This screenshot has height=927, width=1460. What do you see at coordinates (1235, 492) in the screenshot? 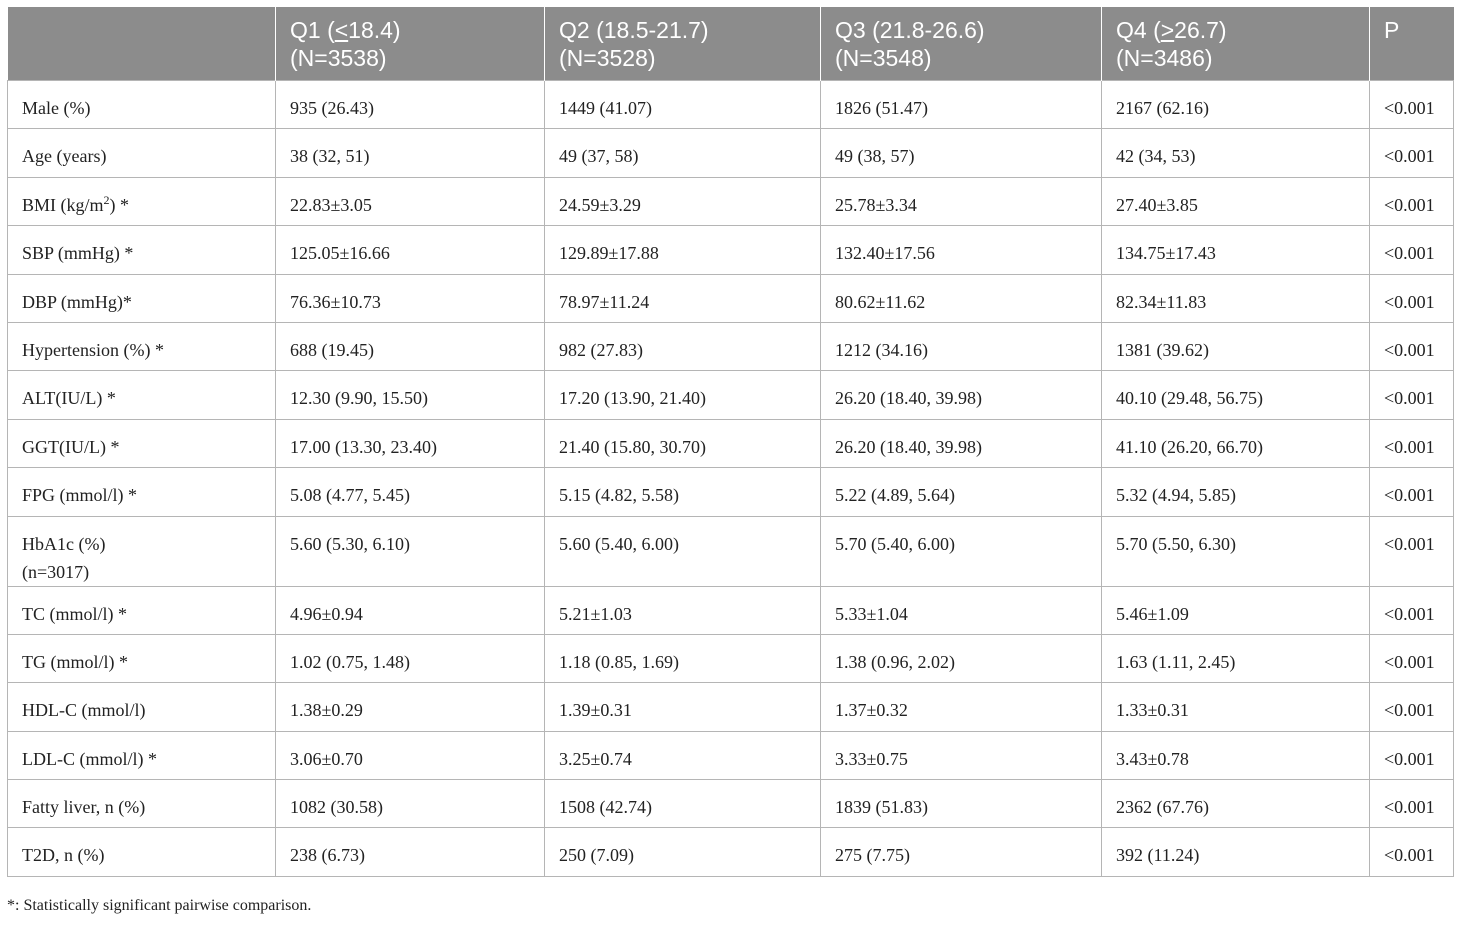
I see `cell-q4: 5.32 (4.94, 5.85)` at bounding box center [1235, 492].